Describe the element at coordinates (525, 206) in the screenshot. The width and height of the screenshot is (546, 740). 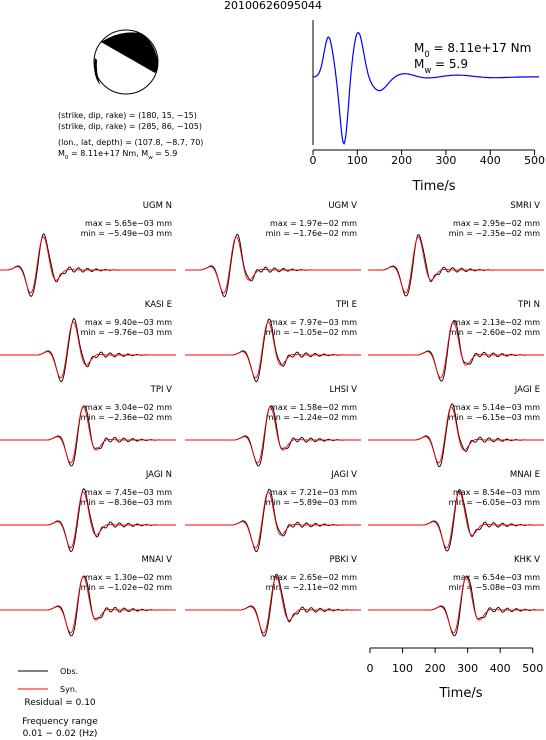
I see `station-name: SMRI V` at that location.